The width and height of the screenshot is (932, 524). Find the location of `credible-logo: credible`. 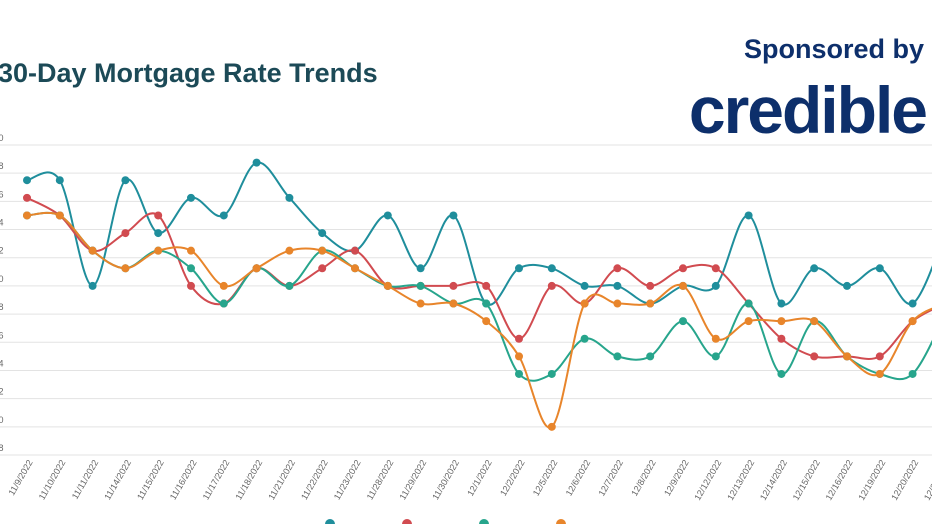

credible-logo: credible is located at coordinates (808, 110).